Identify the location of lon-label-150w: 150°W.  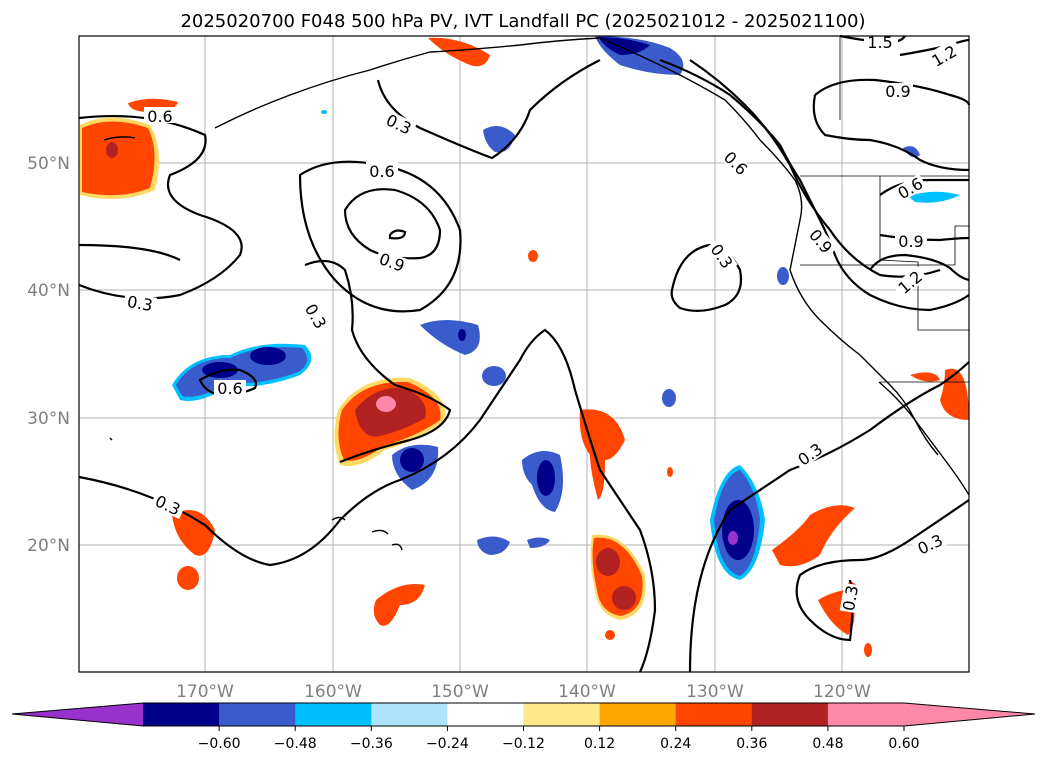
(460, 692).